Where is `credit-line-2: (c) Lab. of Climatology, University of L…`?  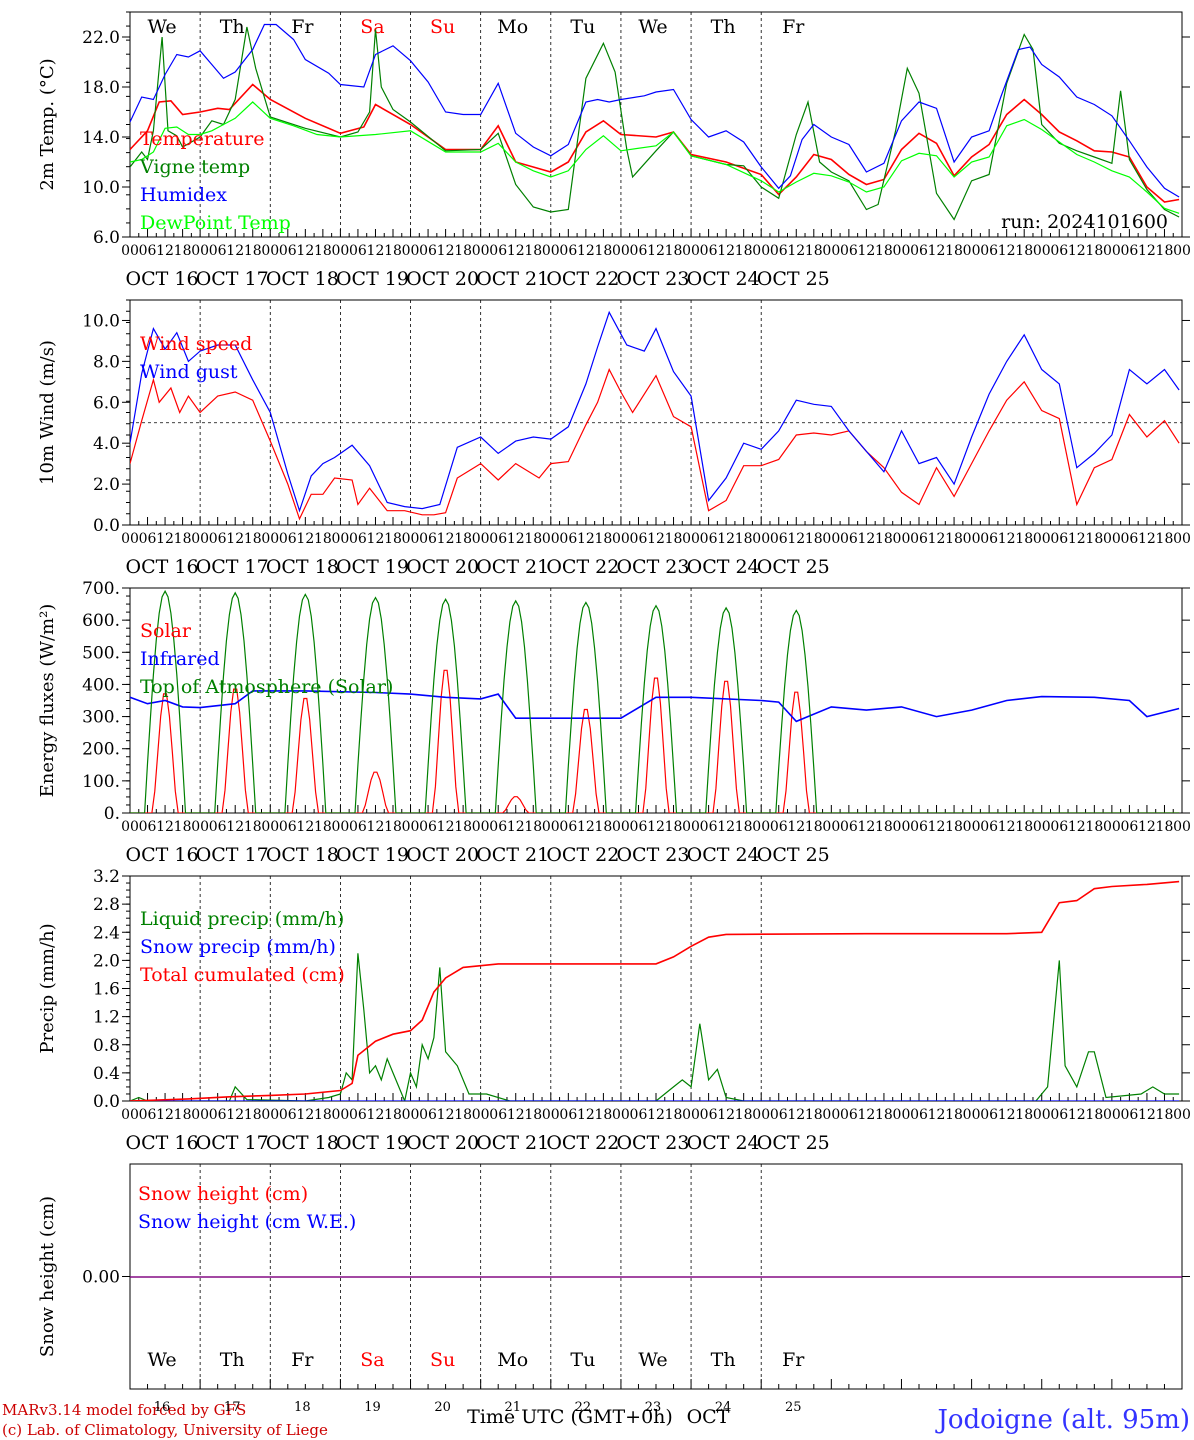
credit-line-2: (c) Lab. of Climatology, University of L… is located at coordinates (165, 1430).